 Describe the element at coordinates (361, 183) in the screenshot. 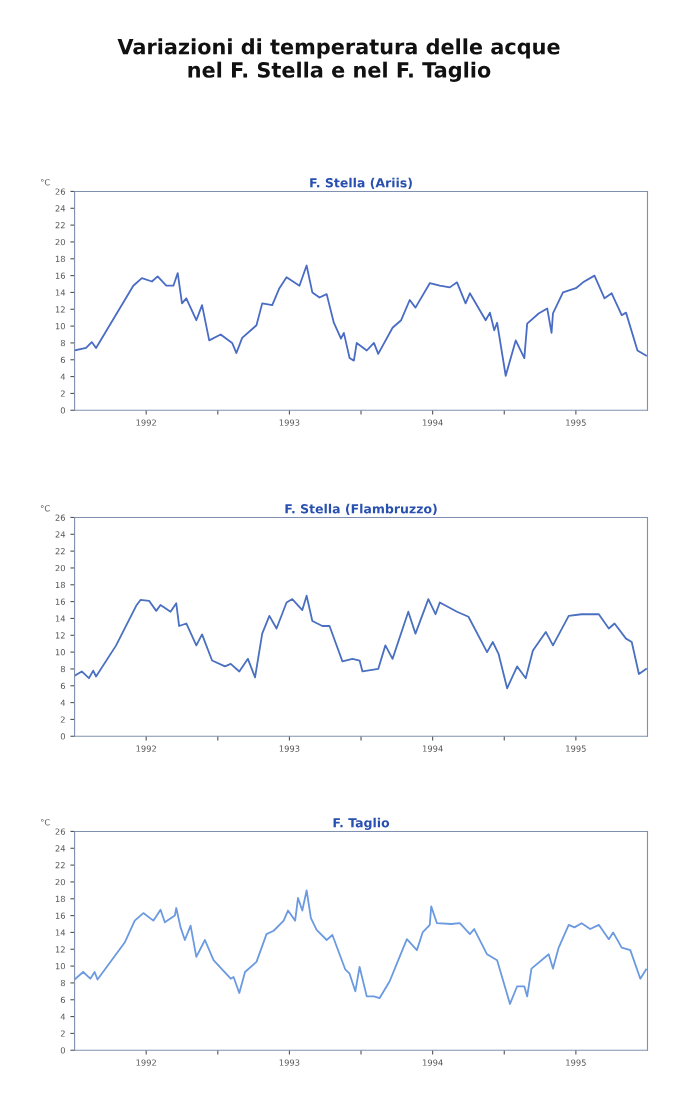

I see `chart-subtitle: F. Stella (Ariis)` at that location.